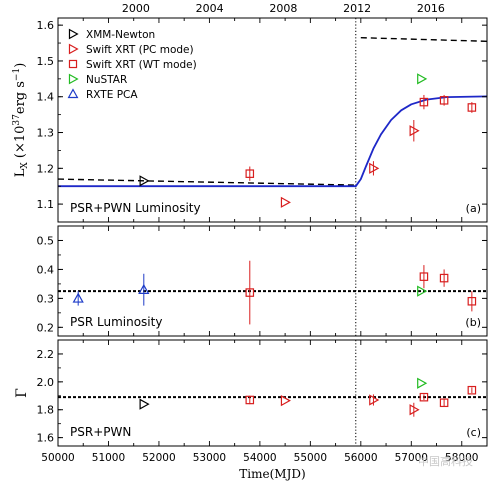 Image resolution: width=500 pixels, height=483 pixels. Describe the element at coordinates (46, 354) in the screenshot. I see `y-tick-label: 2.2` at that location.